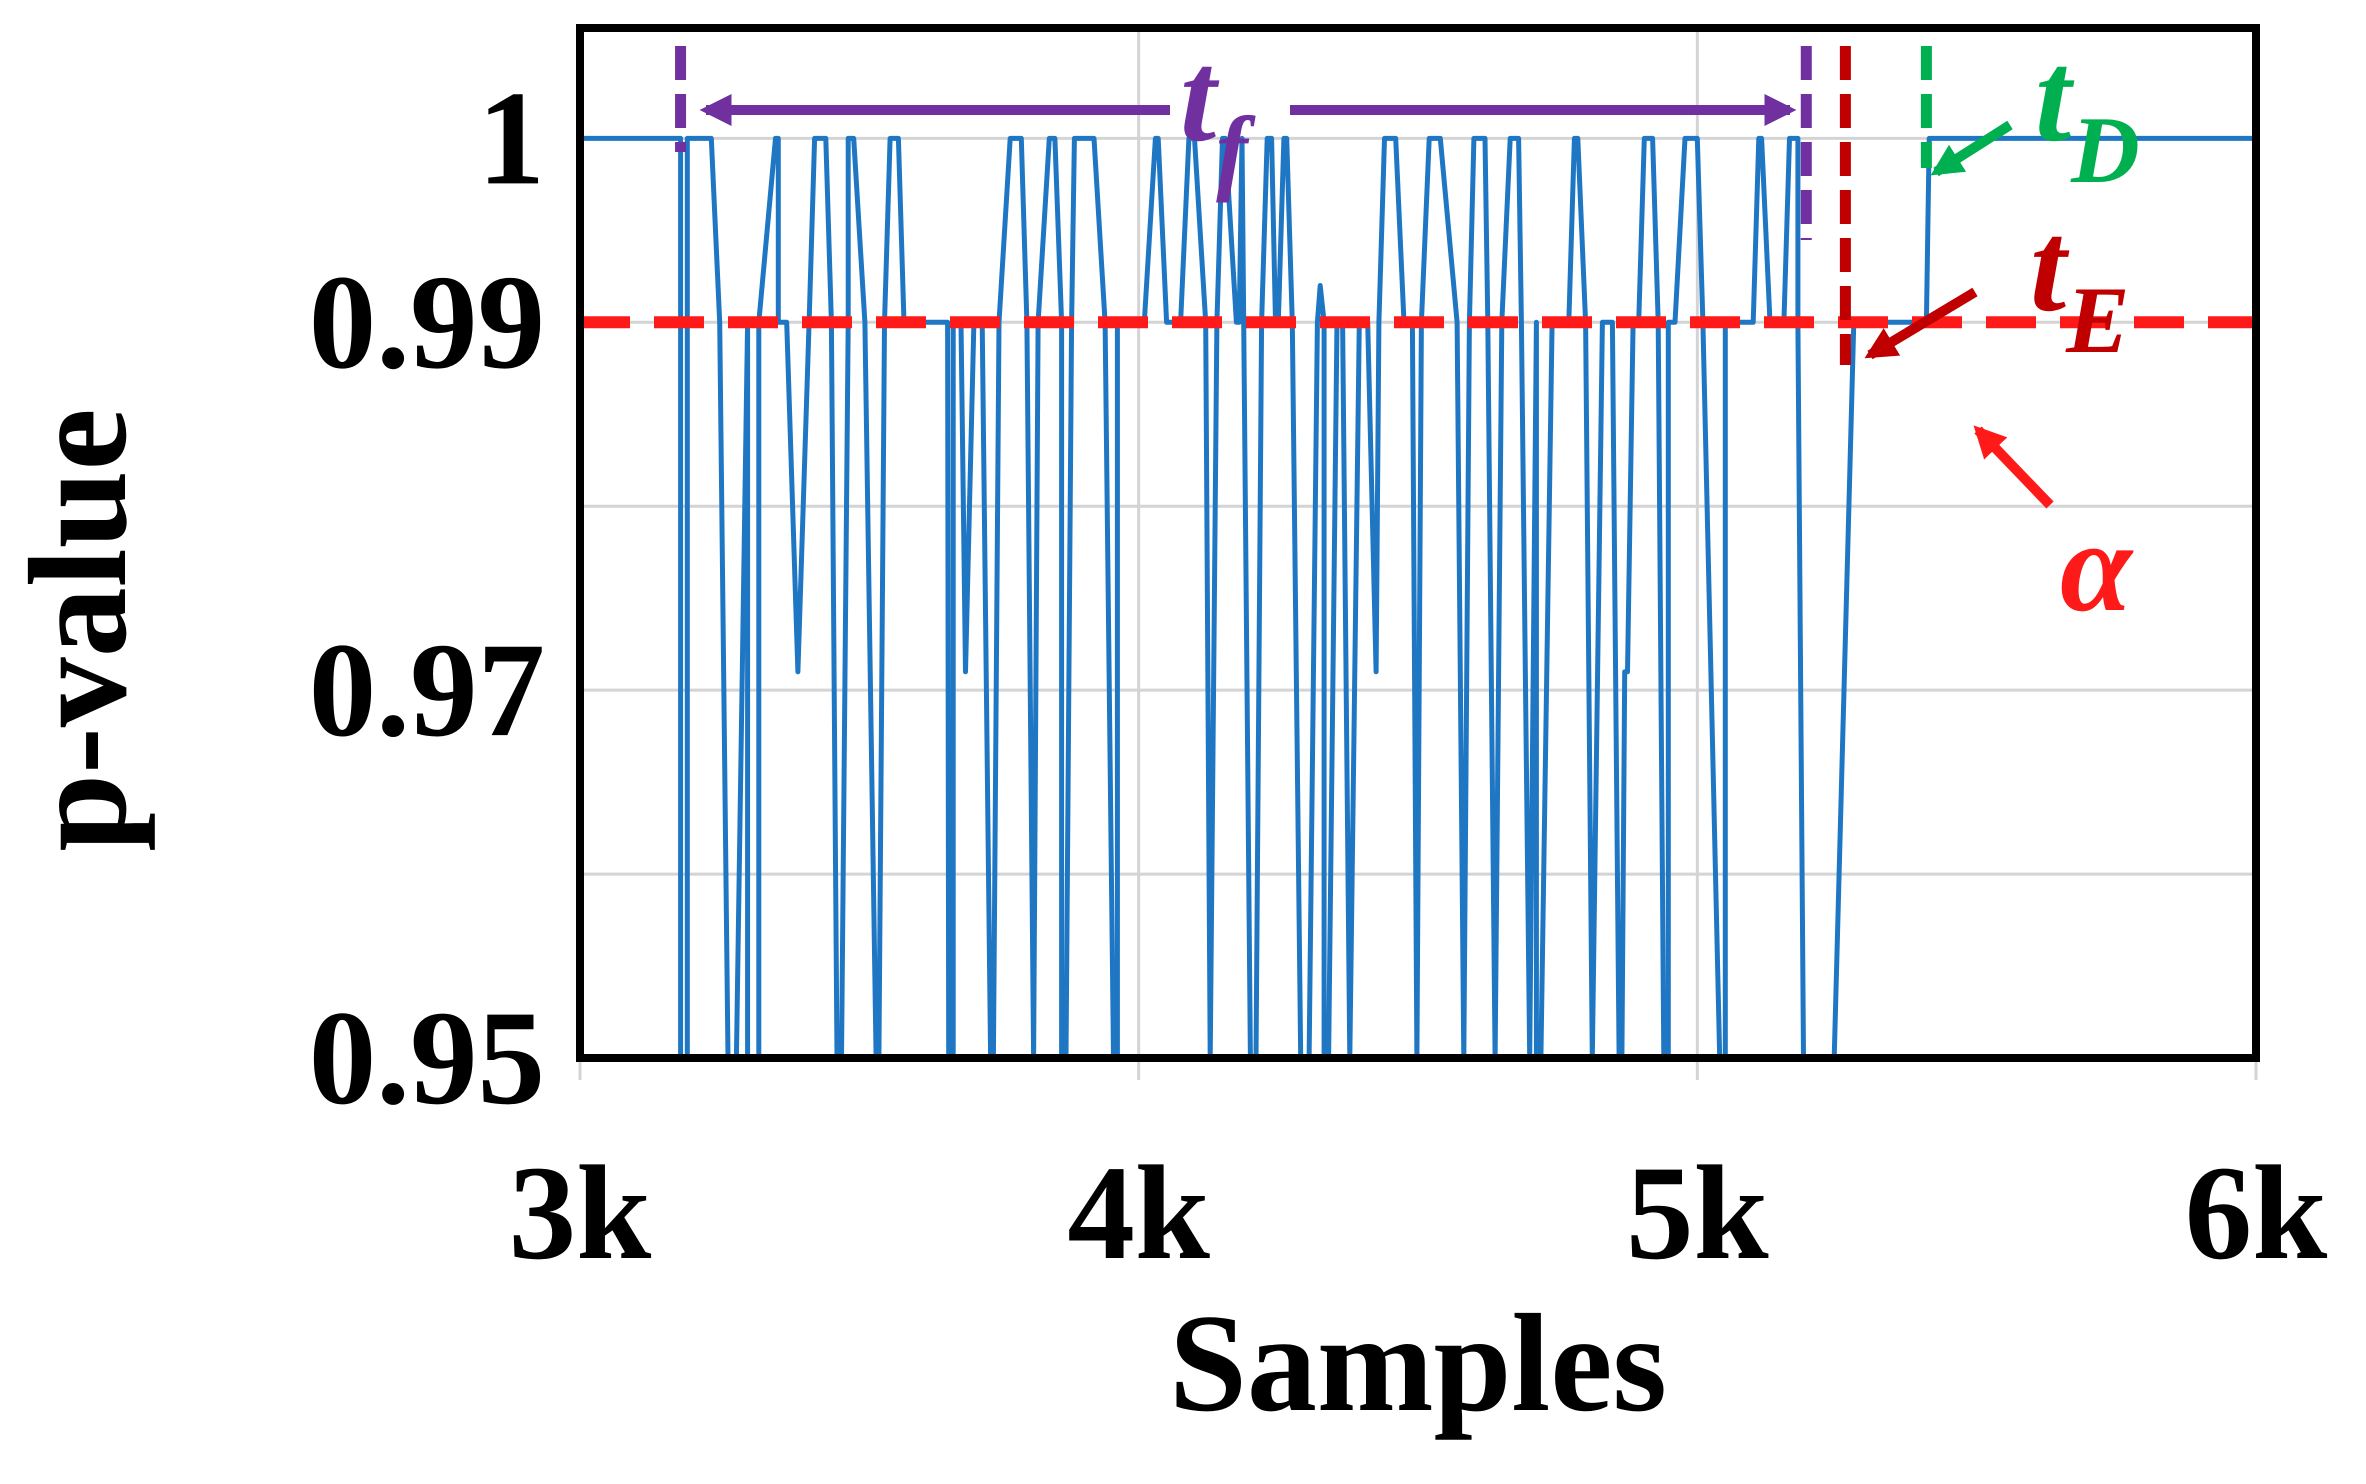 Image resolution: width=2366 pixels, height=1484 pixels. Describe the element at coordinates (1303, 205) in the screenshot. I see `marker-layer` at that location.